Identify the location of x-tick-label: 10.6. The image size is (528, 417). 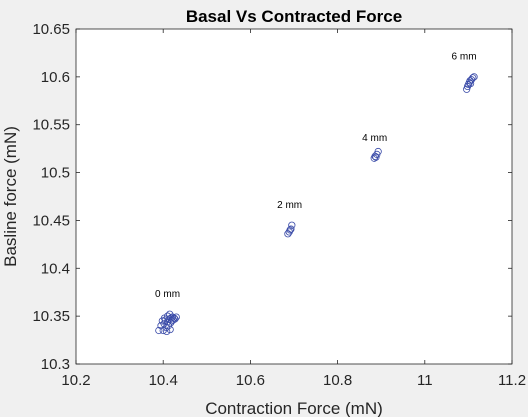
(250, 380).